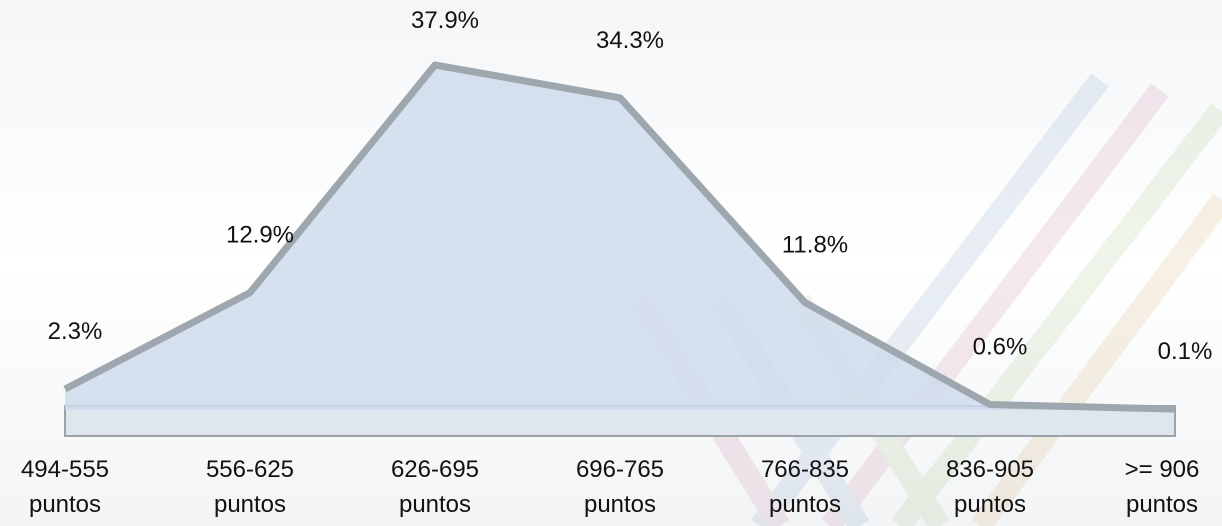 The height and width of the screenshot is (526, 1222). What do you see at coordinates (990, 487) in the screenshot?
I see `x-tick-label: 836-905 puntos` at bounding box center [990, 487].